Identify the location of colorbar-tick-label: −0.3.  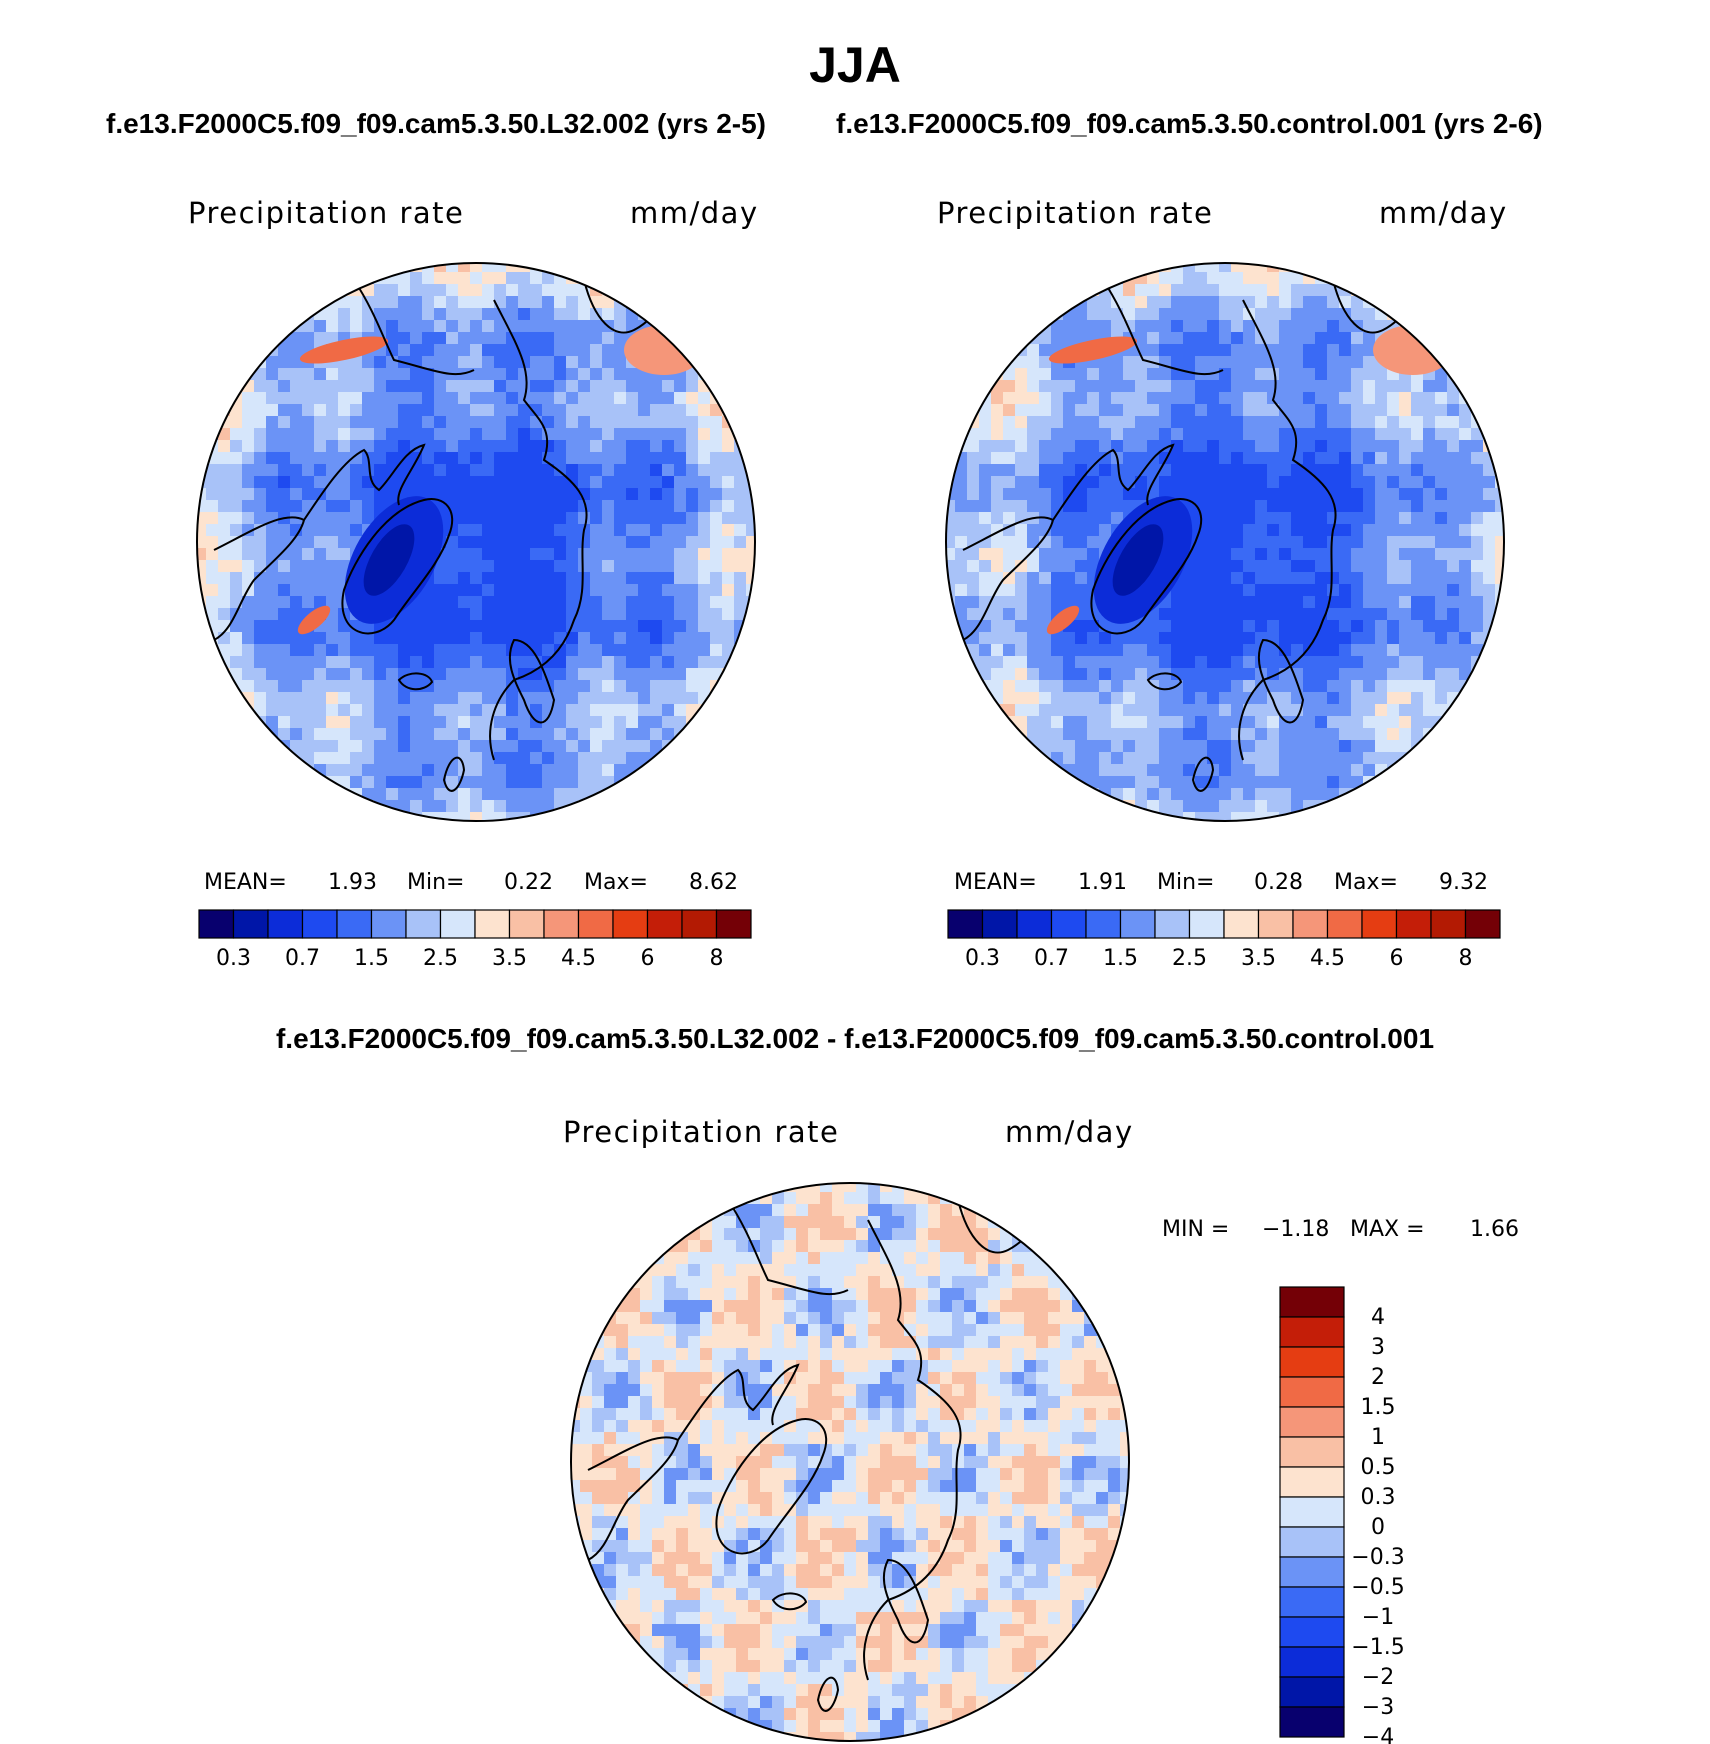
(1377, 1557).